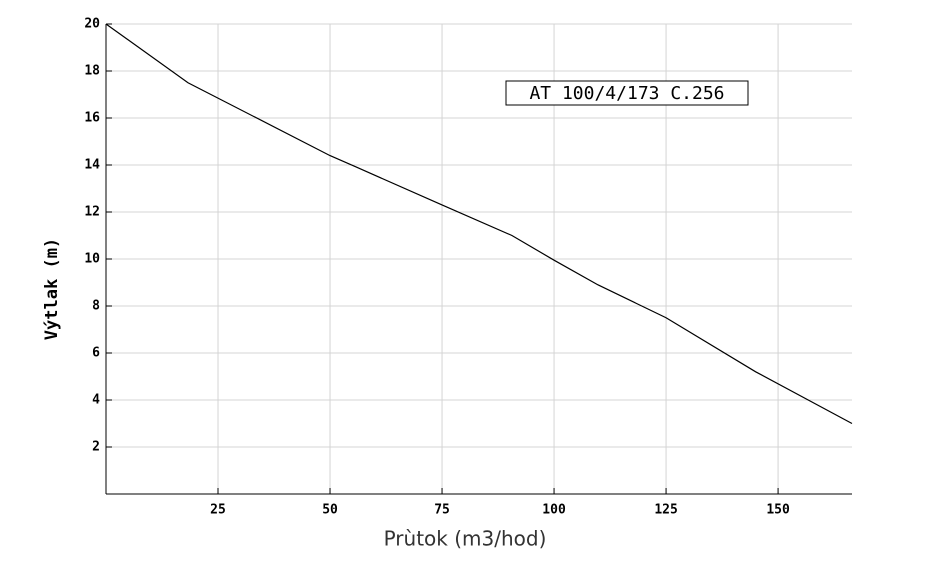  I want to click on y-tick-label: 16, so click(92, 118).